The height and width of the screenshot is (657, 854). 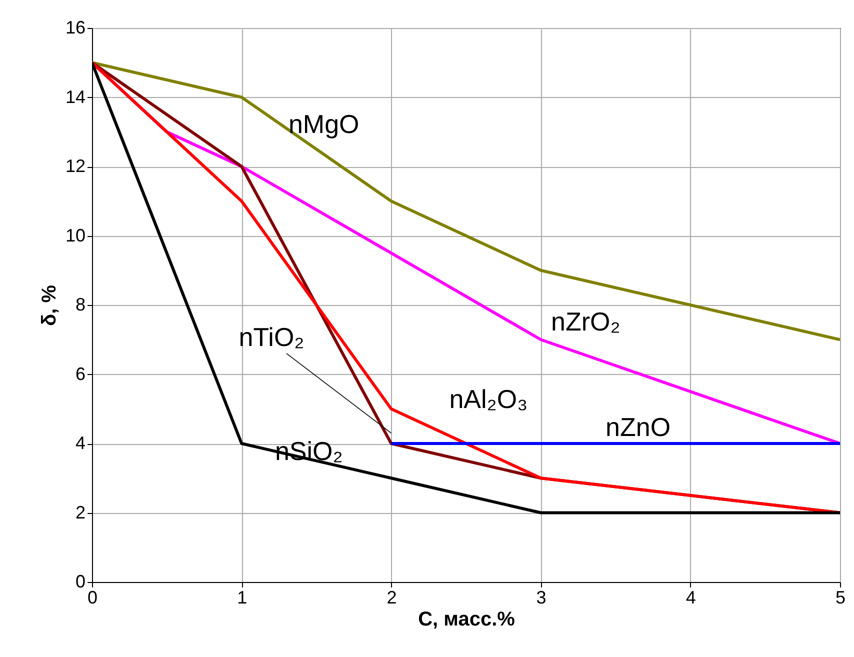 What do you see at coordinates (585, 321) in the screenshot?
I see `series-label: nZrO₂` at bounding box center [585, 321].